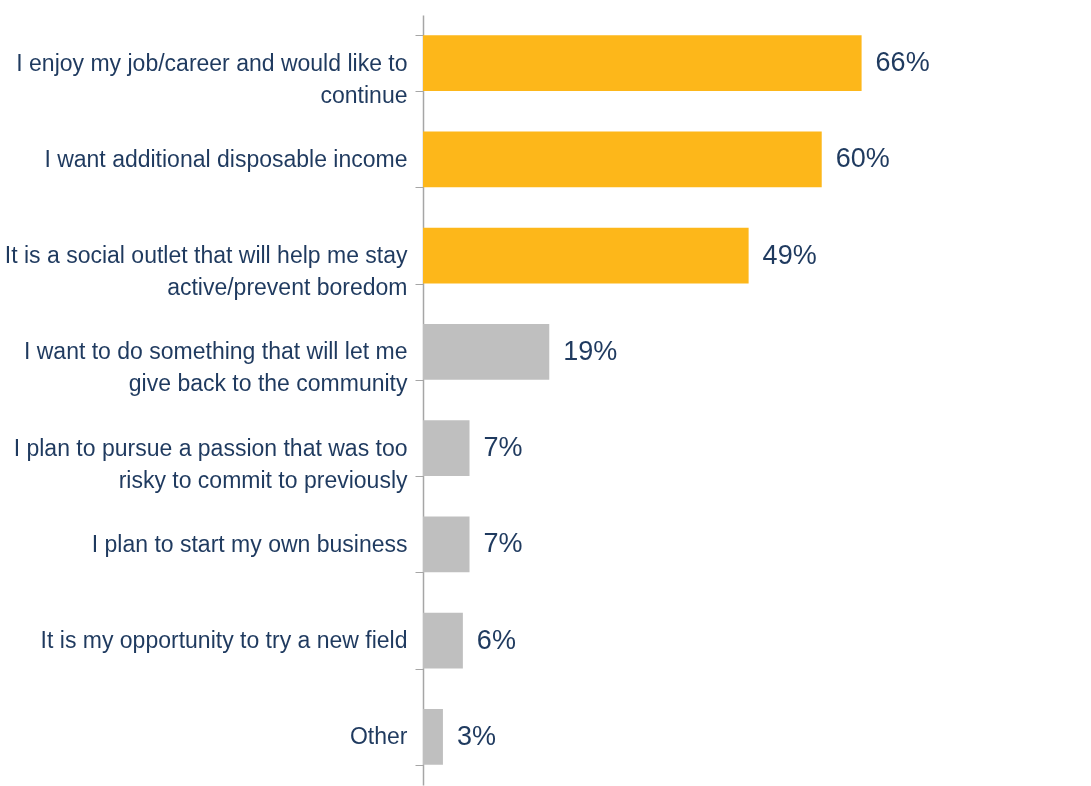  I want to click on data-label: 60%, so click(862, 158).